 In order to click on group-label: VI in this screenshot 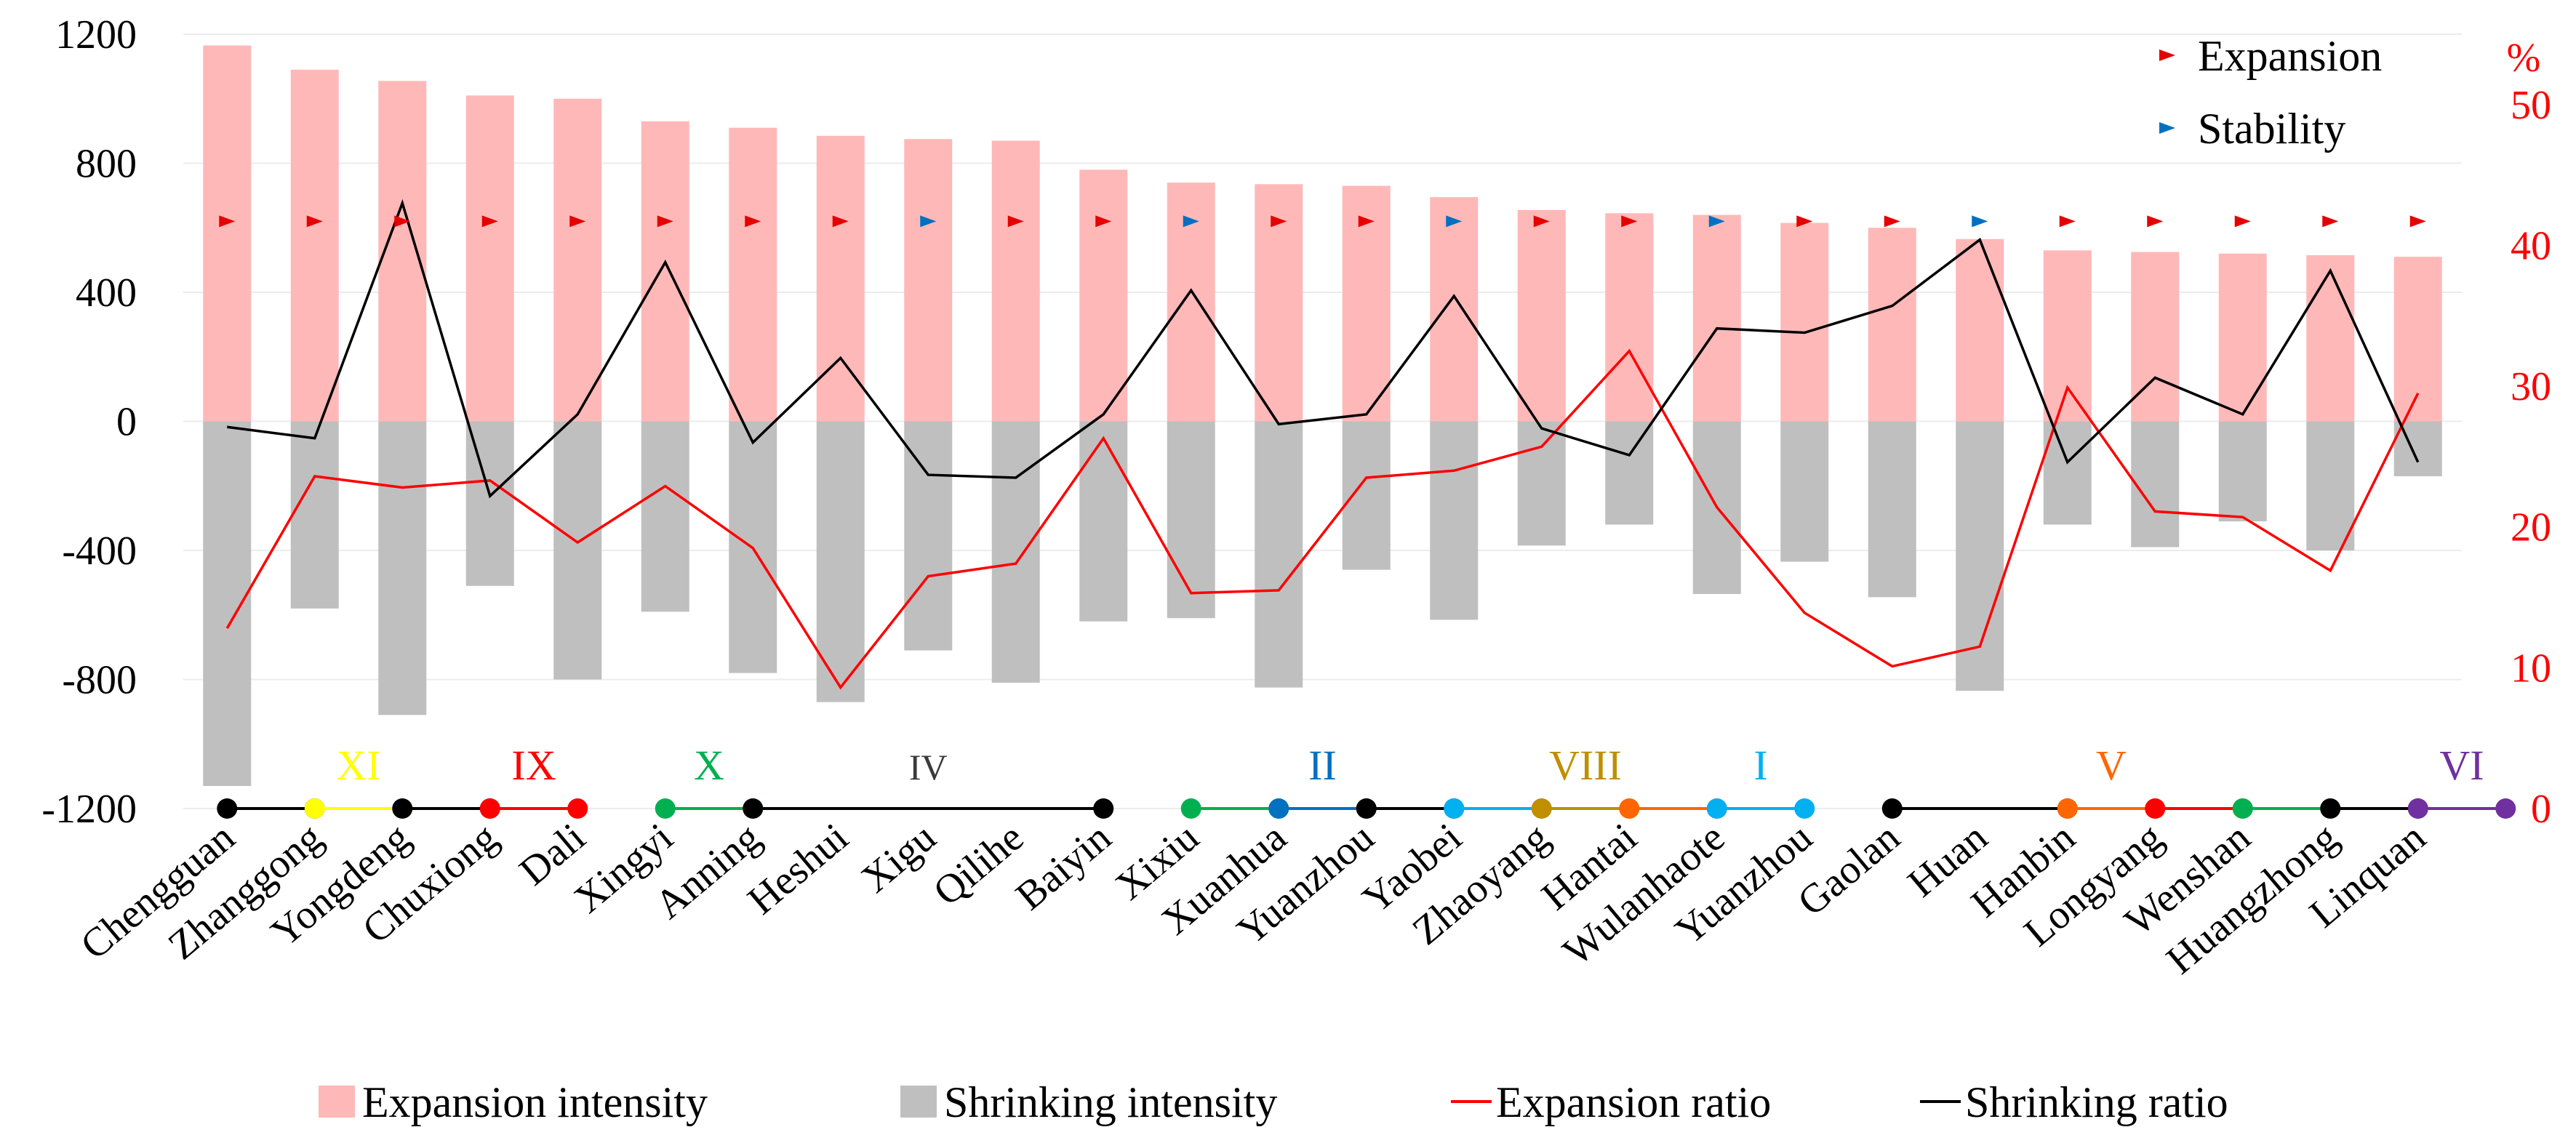, I will do `click(2461, 765)`.